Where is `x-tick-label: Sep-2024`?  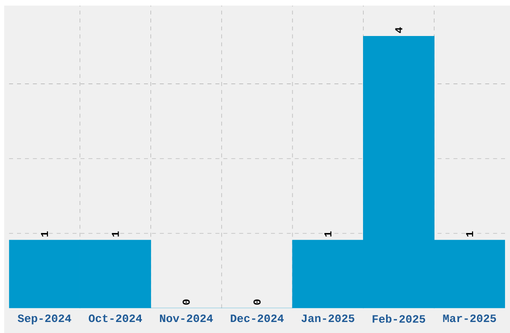
x-tick-label: Sep-2024 is located at coordinates (45, 319).